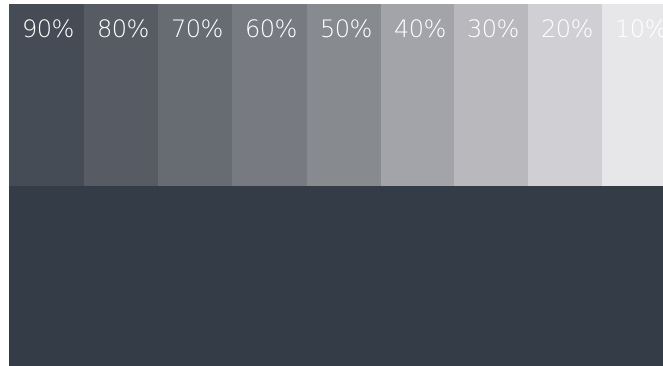 This screenshot has height=366, width=663. What do you see at coordinates (417, 95) in the screenshot?
I see `swatch-40: 40%` at bounding box center [417, 95].